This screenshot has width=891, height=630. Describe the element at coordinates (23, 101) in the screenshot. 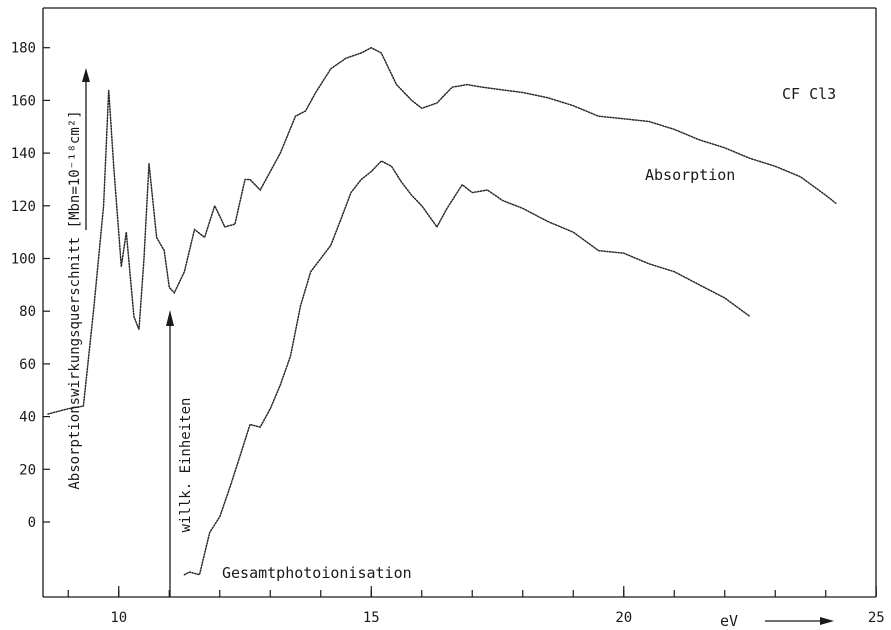

I see `y-tick-label: 160` at that location.